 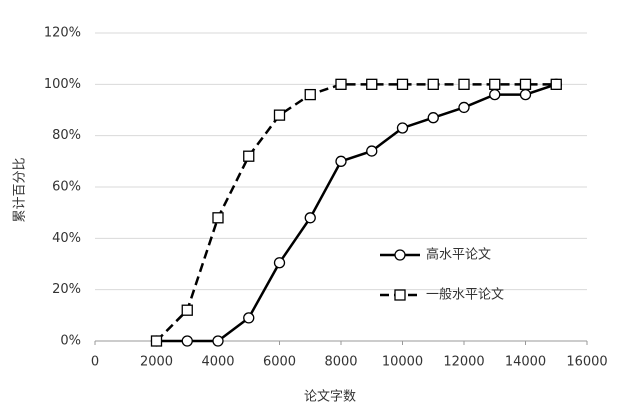 What do you see at coordinates (217, 362) in the screenshot?
I see `x-tick-label: 4000` at bounding box center [217, 362].